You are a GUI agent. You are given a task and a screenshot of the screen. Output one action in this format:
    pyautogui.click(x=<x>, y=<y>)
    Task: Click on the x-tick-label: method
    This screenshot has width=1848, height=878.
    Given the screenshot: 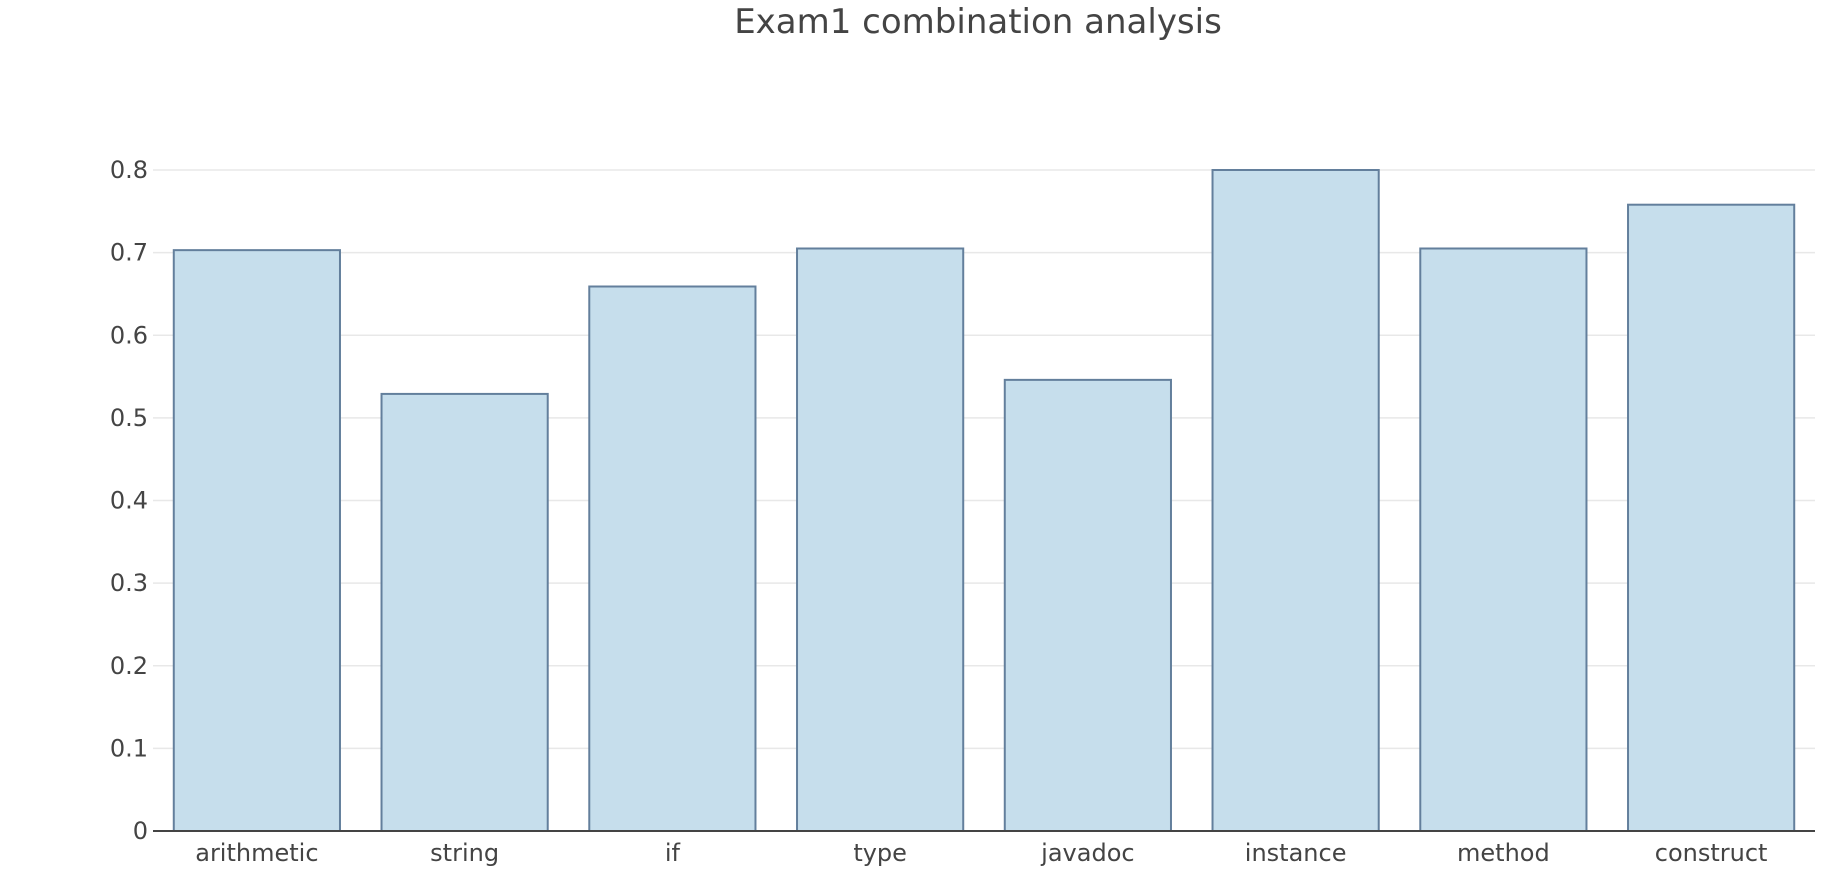 What is the action you would take?
    pyautogui.click(x=1503, y=853)
    